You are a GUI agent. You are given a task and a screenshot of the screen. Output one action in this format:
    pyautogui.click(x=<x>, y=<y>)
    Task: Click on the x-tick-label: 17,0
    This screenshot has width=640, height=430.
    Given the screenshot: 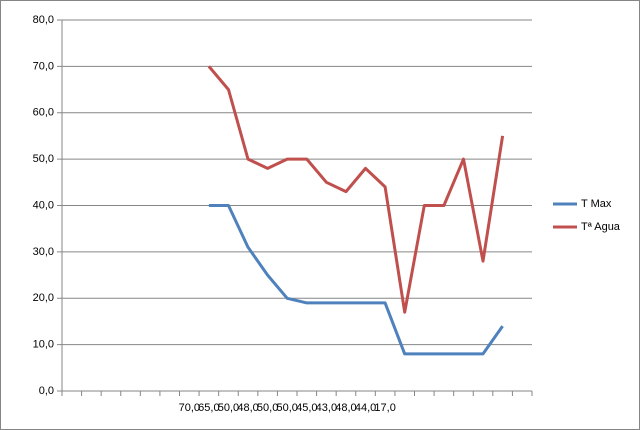 What is the action you would take?
    pyautogui.click(x=384, y=408)
    